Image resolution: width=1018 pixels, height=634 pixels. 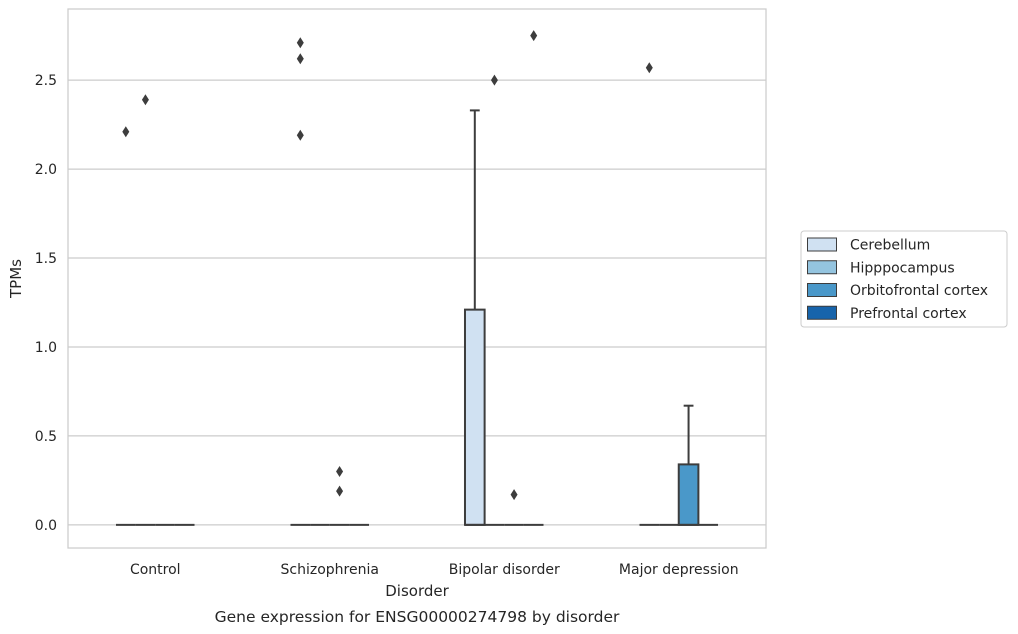 I want to click on x-axis-title: Disorder, so click(x=417, y=591).